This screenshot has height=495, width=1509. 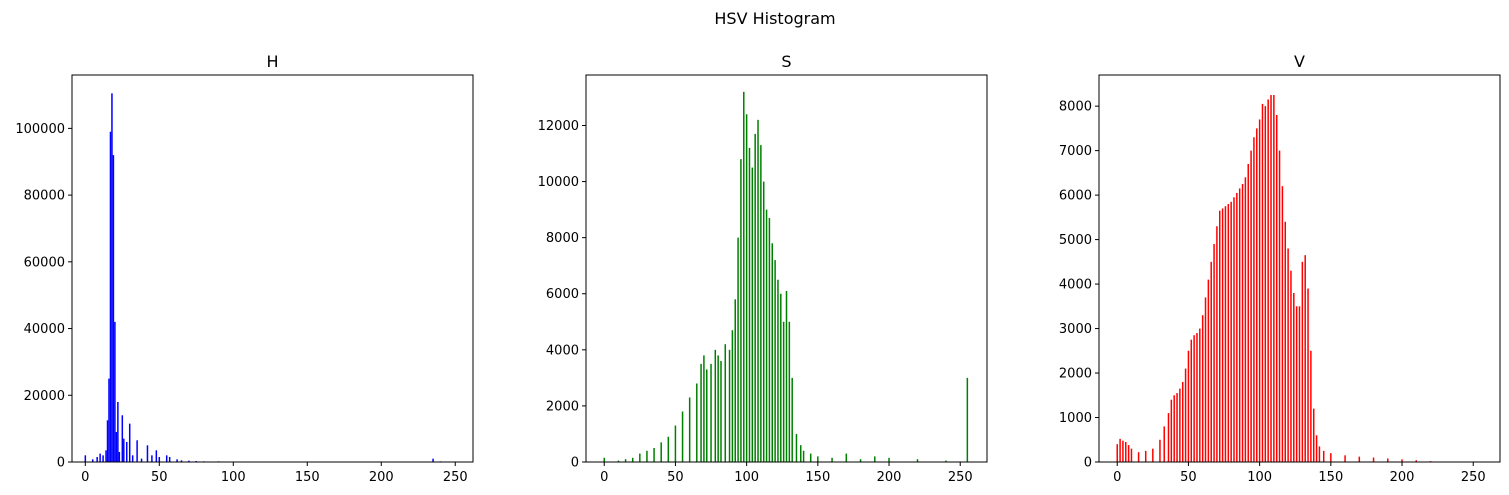 I want to click on y-tick-label: 80000, so click(x=44, y=196).